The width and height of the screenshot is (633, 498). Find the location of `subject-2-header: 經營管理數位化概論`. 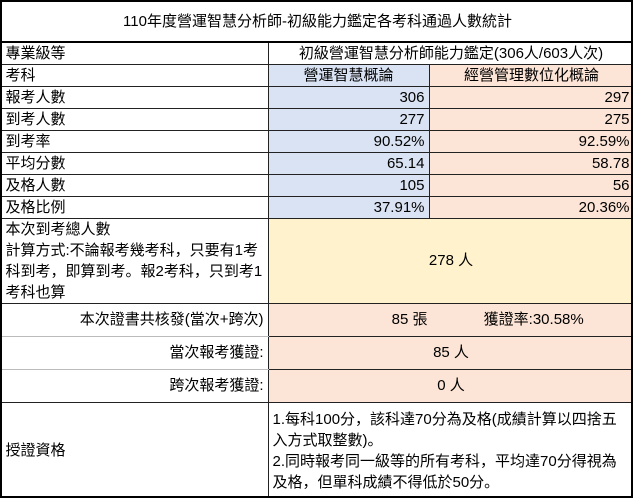

subject-2-header: 經營管理數位化概論 is located at coordinates (530, 75).